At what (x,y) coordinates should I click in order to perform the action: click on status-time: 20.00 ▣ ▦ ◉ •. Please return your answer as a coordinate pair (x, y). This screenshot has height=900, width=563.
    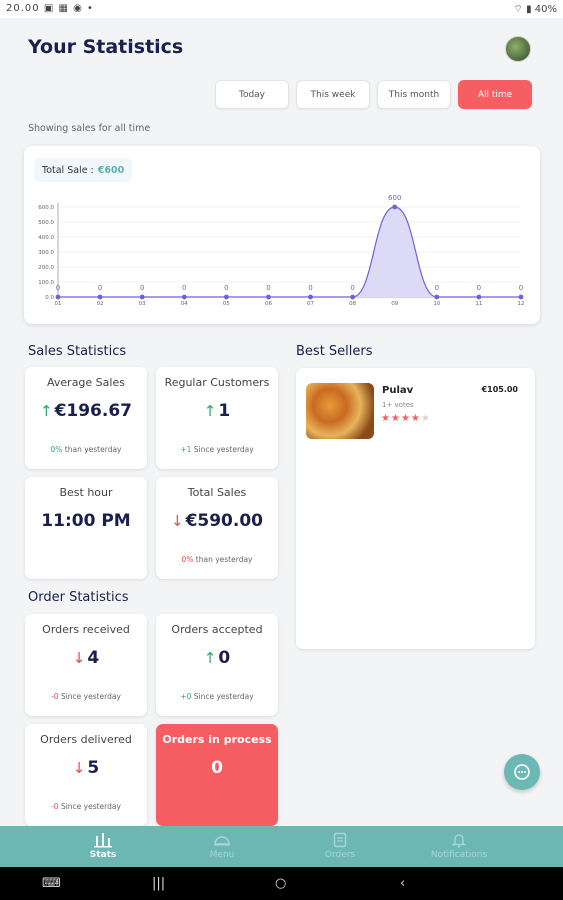
    Looking at the image, I should click on (50, 8).